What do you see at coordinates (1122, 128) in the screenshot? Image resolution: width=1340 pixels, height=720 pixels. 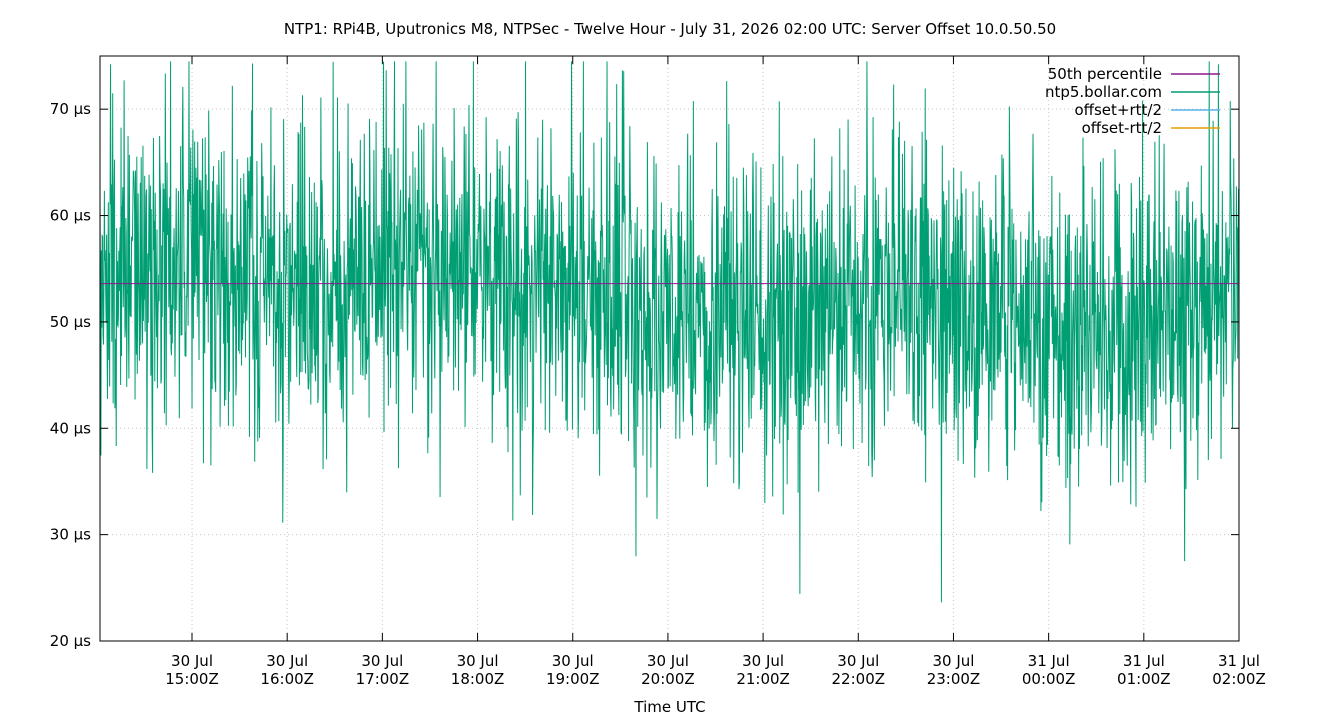 I see `legend-label: offset-rtt/2` at bounding box center [1122, 128].